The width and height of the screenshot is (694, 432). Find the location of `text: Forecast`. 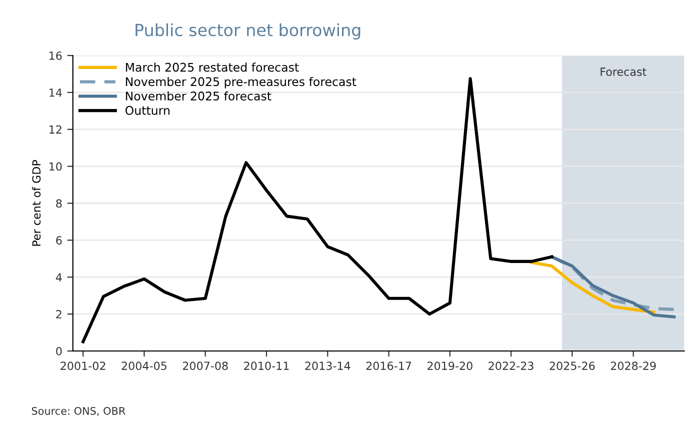

text: Forecast is located at coordinates (623, 72).